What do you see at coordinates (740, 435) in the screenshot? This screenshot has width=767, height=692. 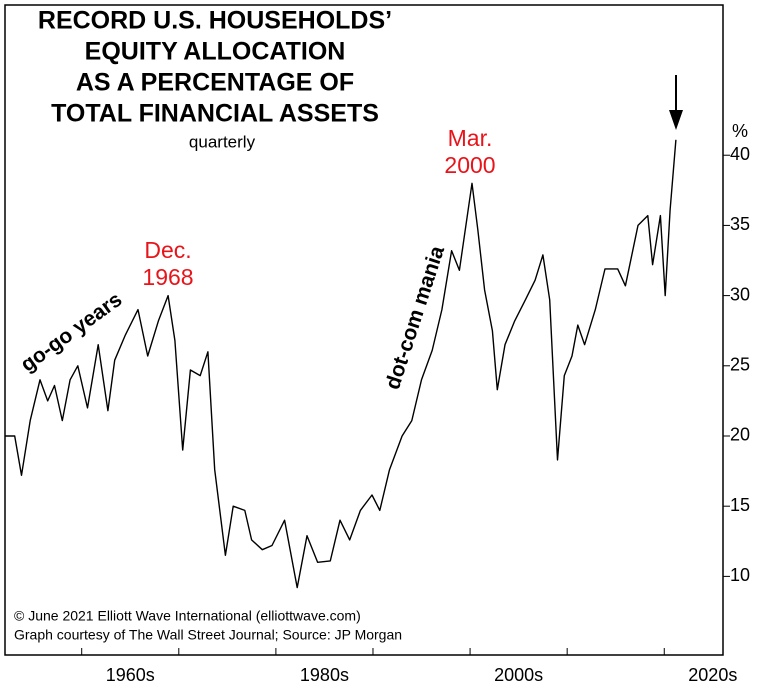 I see `y-tick-label: 20` at bounding box center [740, 435].